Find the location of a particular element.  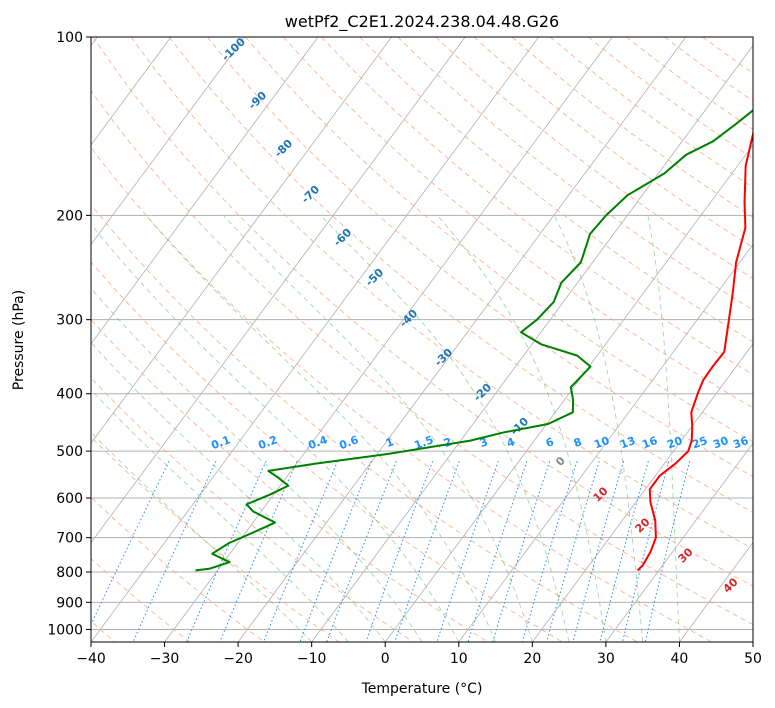

x-tick-label: 30 is located at coordinates (606, 659).